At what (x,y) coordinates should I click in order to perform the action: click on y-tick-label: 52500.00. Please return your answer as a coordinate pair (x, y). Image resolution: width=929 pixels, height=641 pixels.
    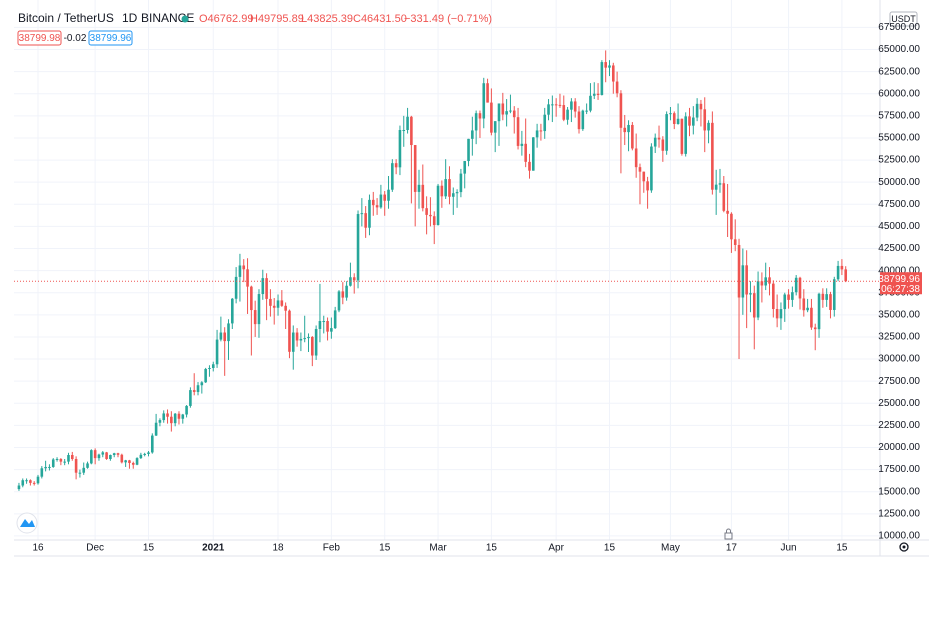
    Looking at the image, I should click on (899, 160).